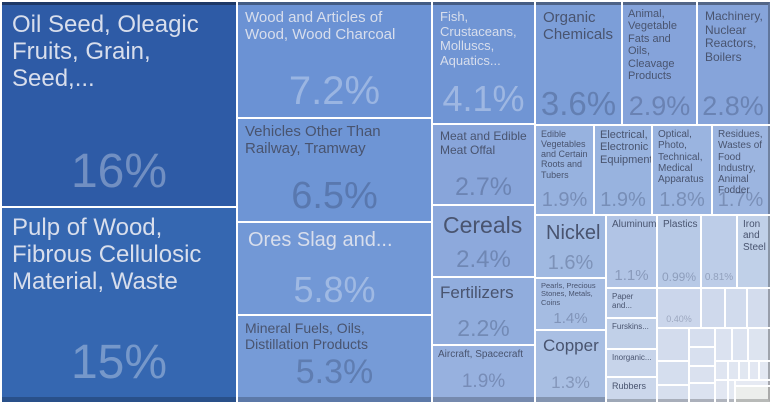 This screenshot has width=772, height=408. What do you see at coordinates (483, 225) in the screenshot?
I see `cell-label: Cereals` at bounding box center [483, 225].